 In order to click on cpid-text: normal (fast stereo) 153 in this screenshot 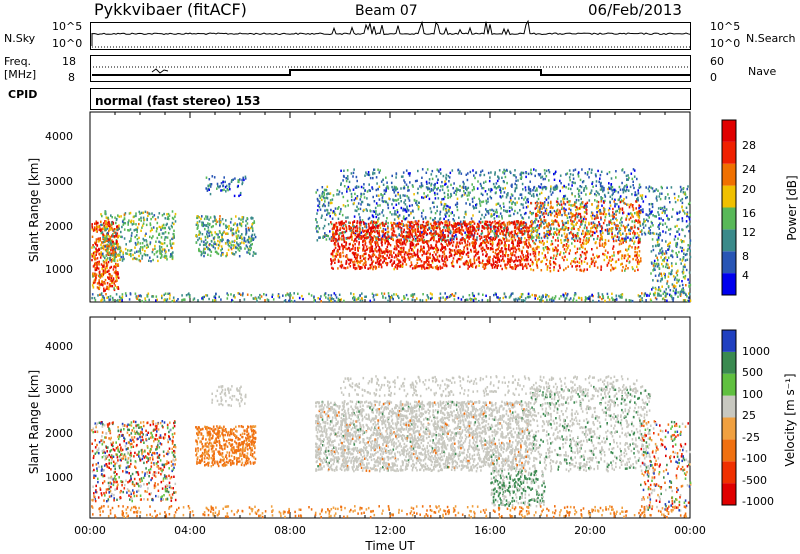, I will do `click(178, 101)`.